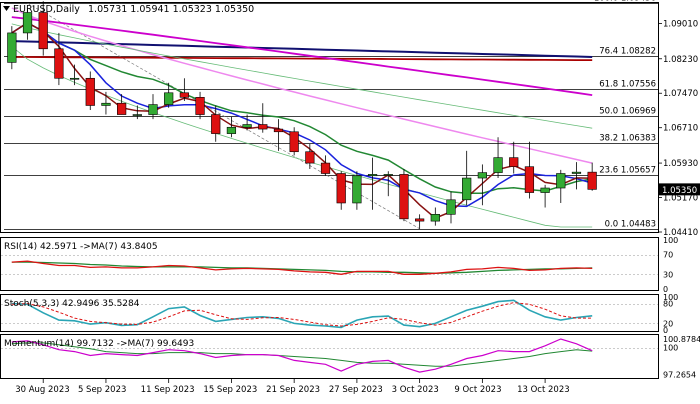 Image resolution: width=700 pixels, height=404 pixels. Describe the element at coordinates (356, 390) in the screenshot. I see `time-axis-label: 27 Sep 2023` at that location.